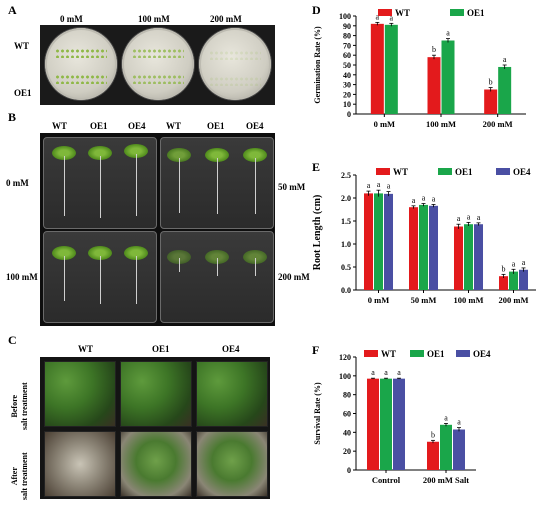  Describe the element at coordinates (345, 376) in the screenshot. I see `y-tick-label: 100` at that location.